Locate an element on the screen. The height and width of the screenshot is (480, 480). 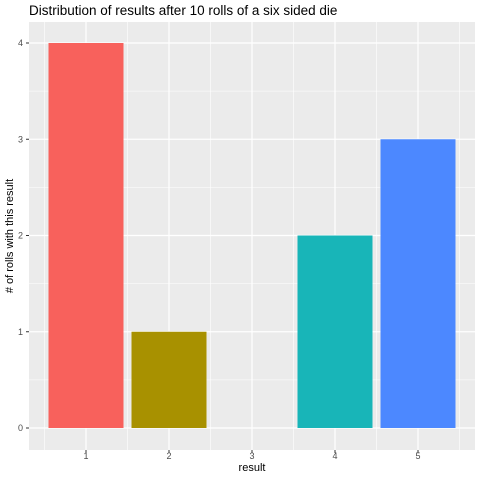
y-tick-label: 2 is located at coordinates (20, 236).